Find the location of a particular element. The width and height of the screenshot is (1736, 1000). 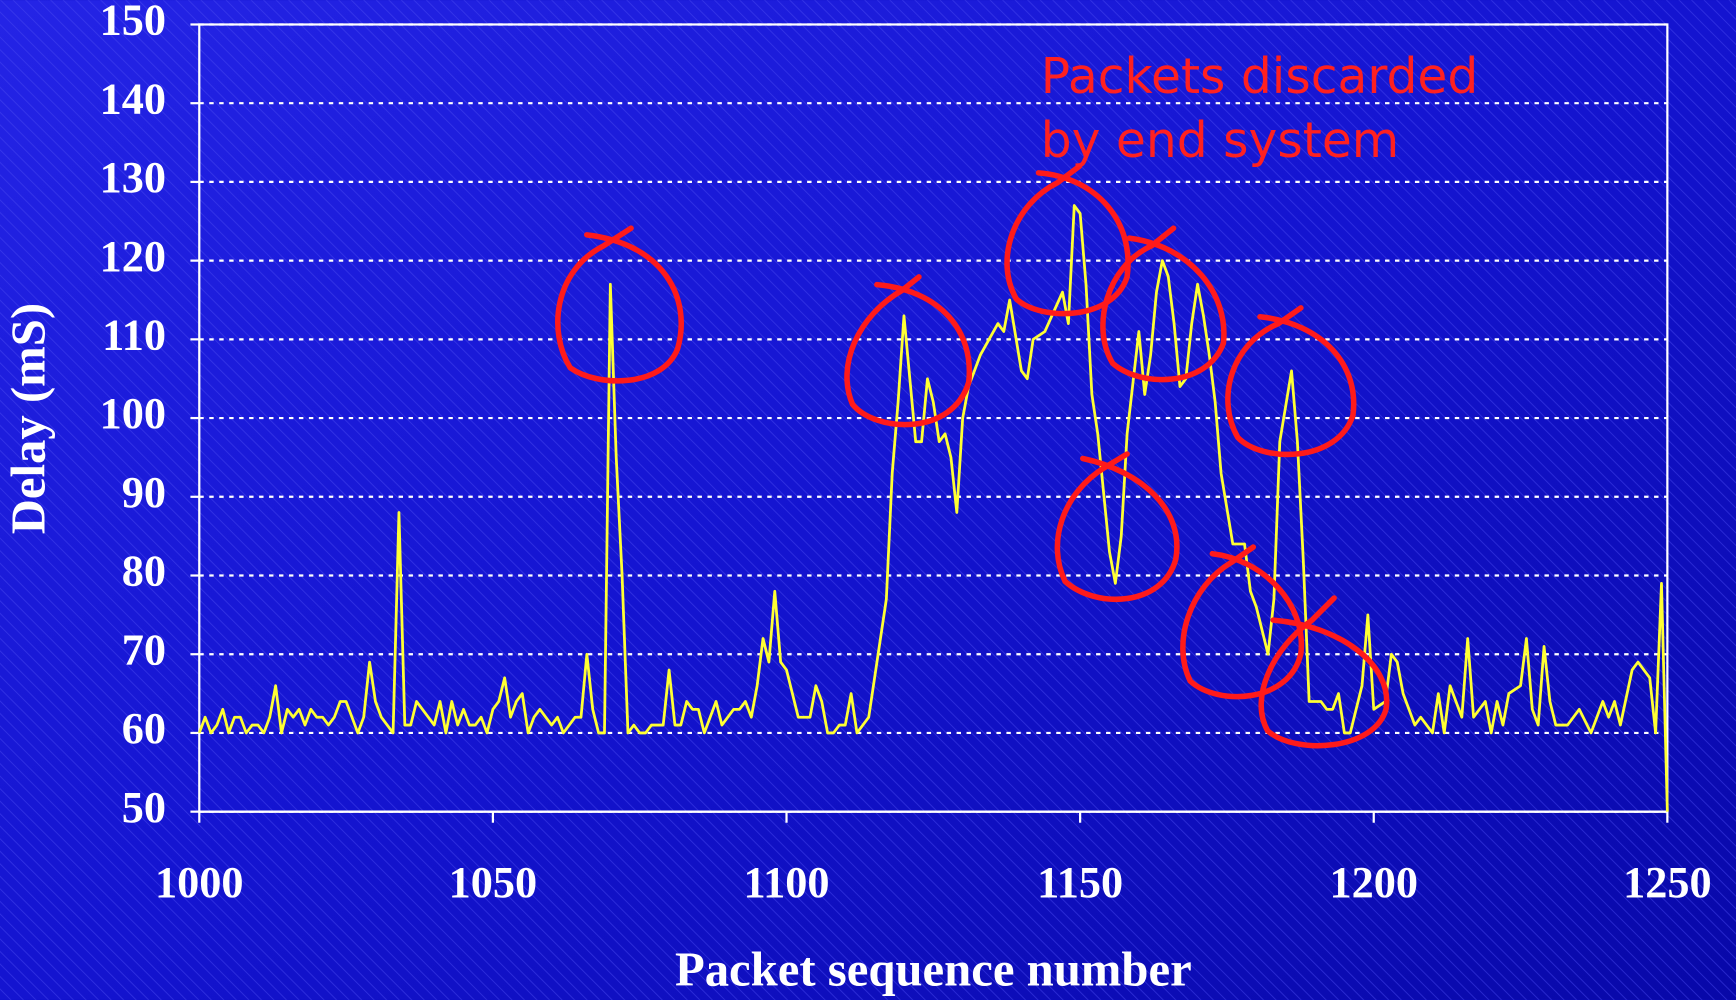

y-tick-label: 60 is located at coordinates (144, 728).